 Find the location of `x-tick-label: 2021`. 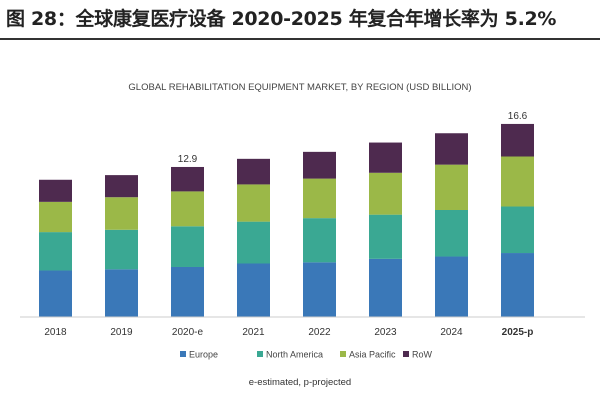

x-tick-label: 2021 is located at coordinates (253, 332).